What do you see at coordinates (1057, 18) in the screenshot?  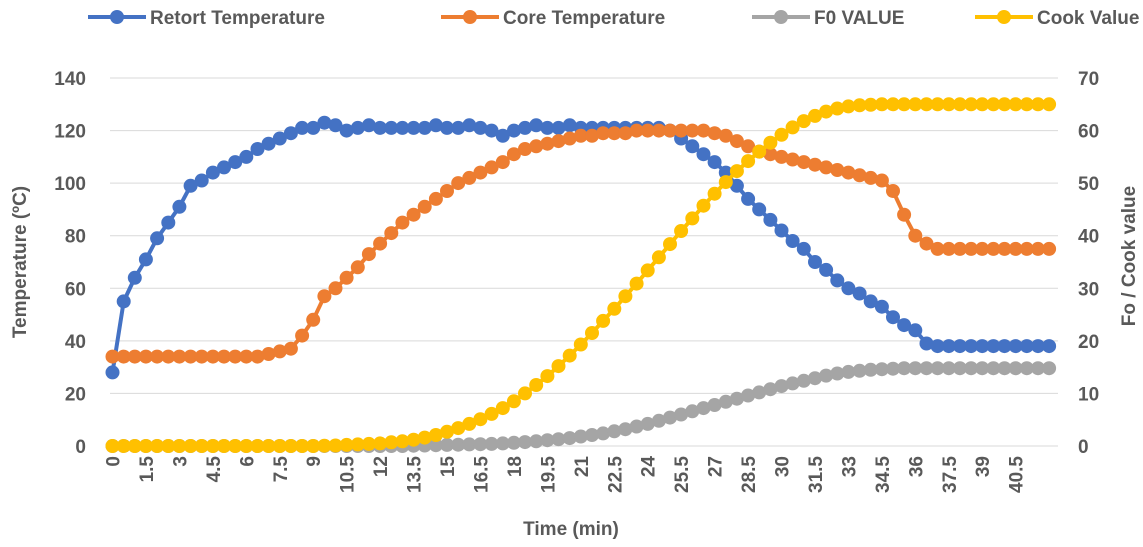 I see `legend-item: Cook Value` at bounding box center [1057, 18].